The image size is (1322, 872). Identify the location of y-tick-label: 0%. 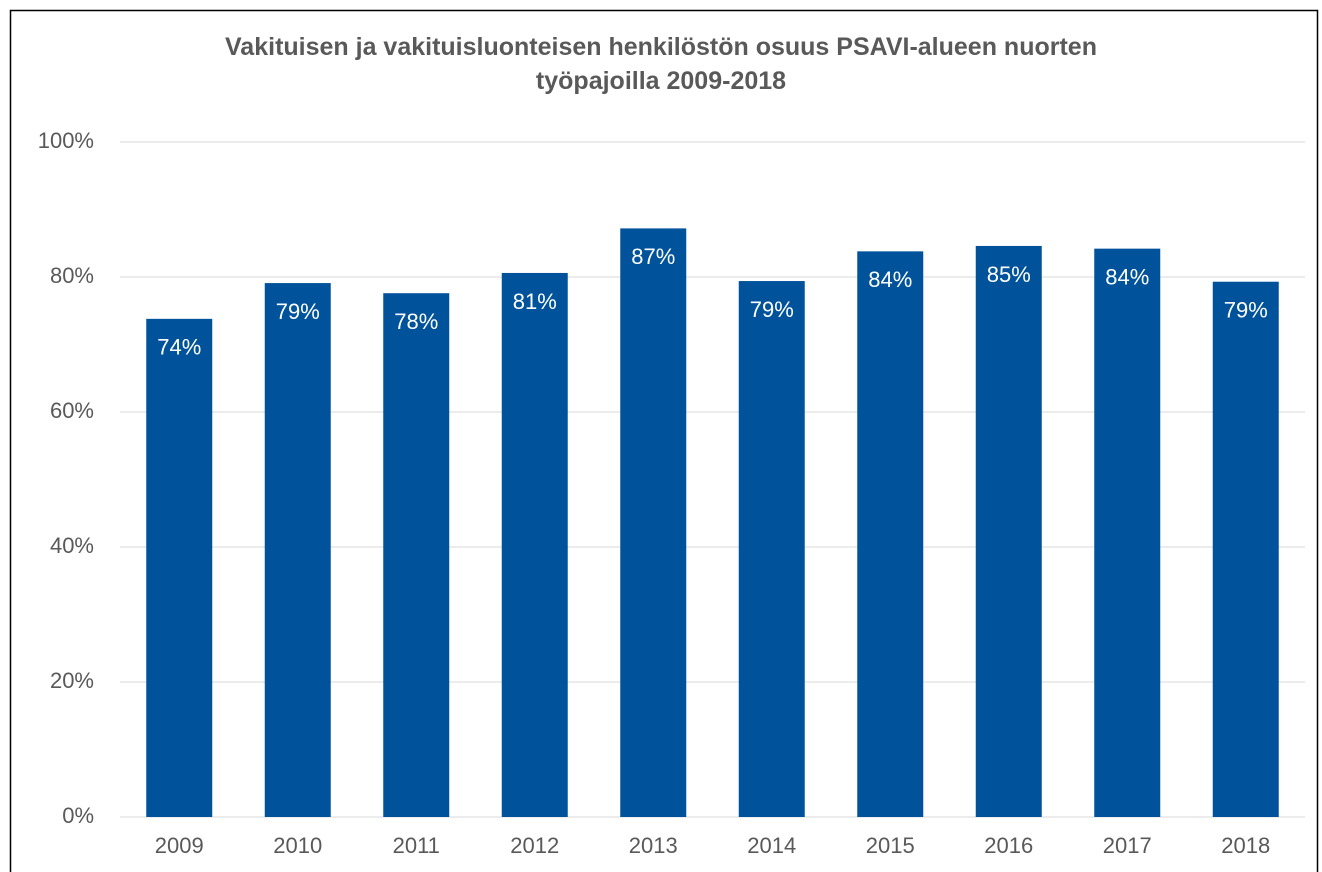
(78, 815).